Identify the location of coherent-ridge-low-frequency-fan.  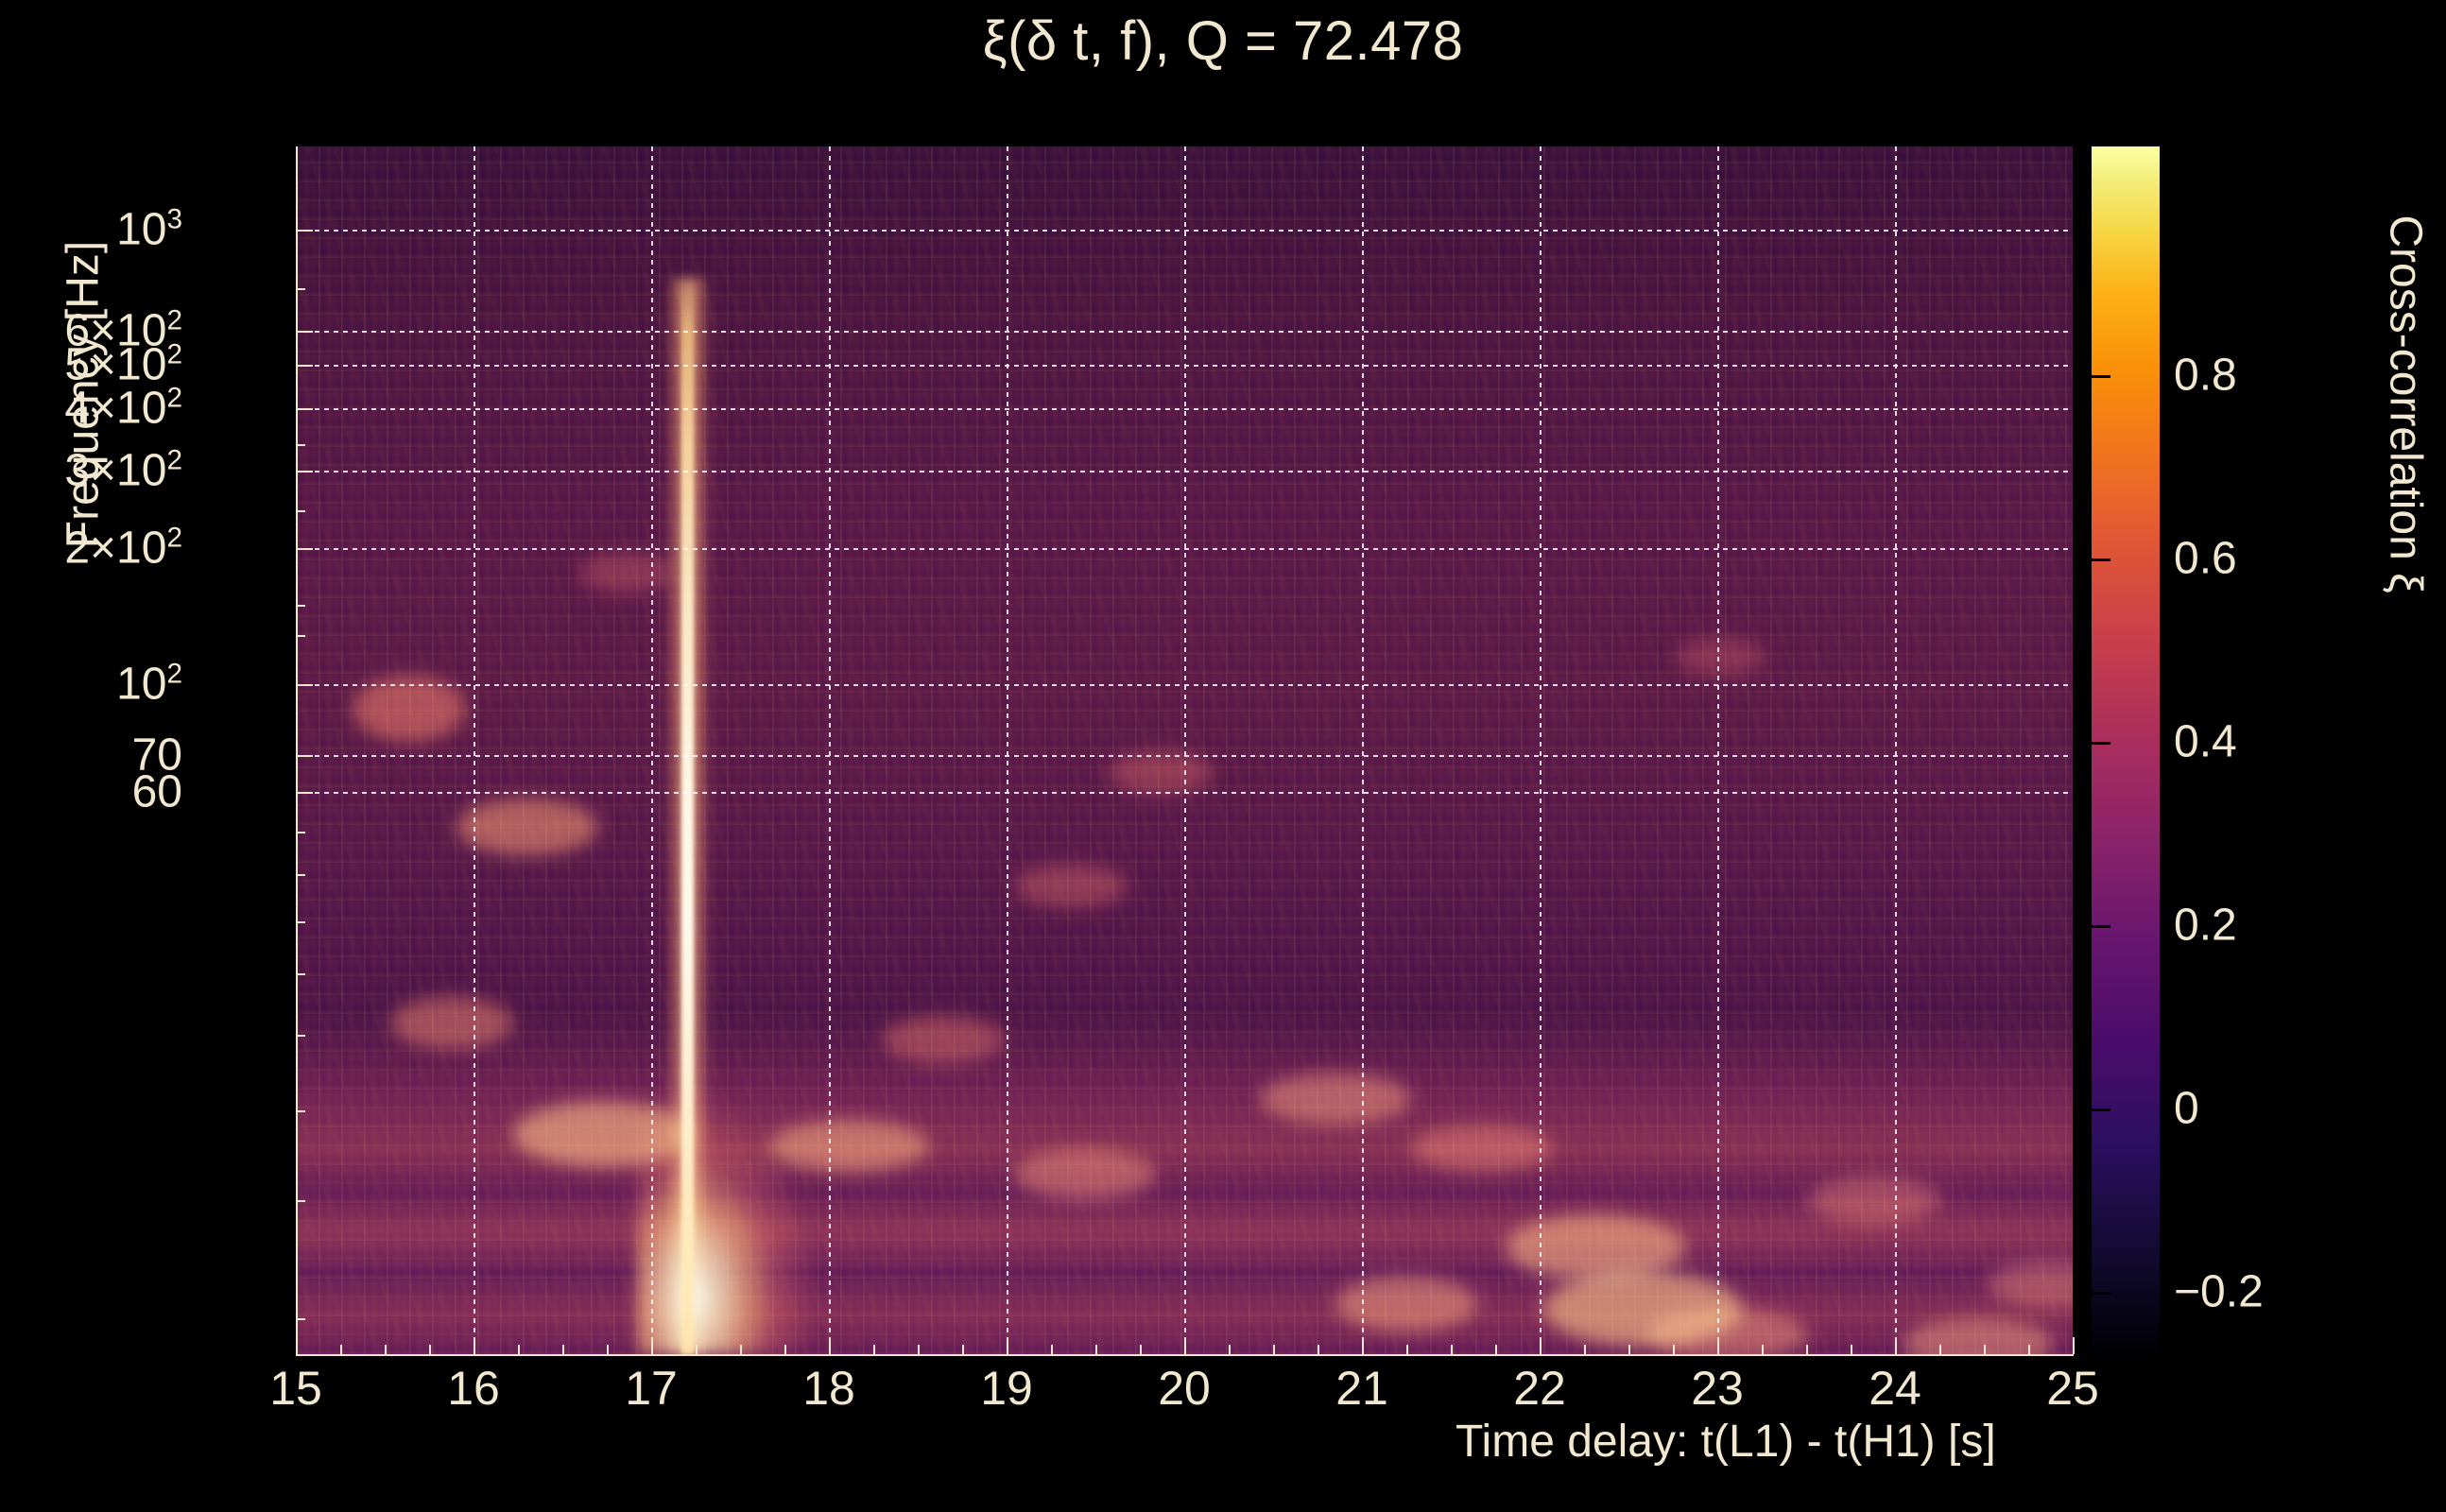
(726, 1198).